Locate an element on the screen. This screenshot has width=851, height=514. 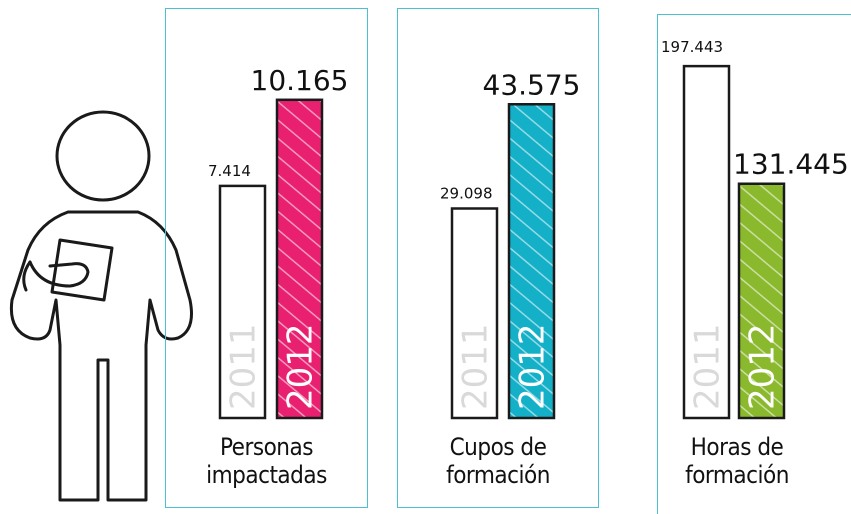
bar-horas-de-formacion-2011 is located at coordinates (706, 242).